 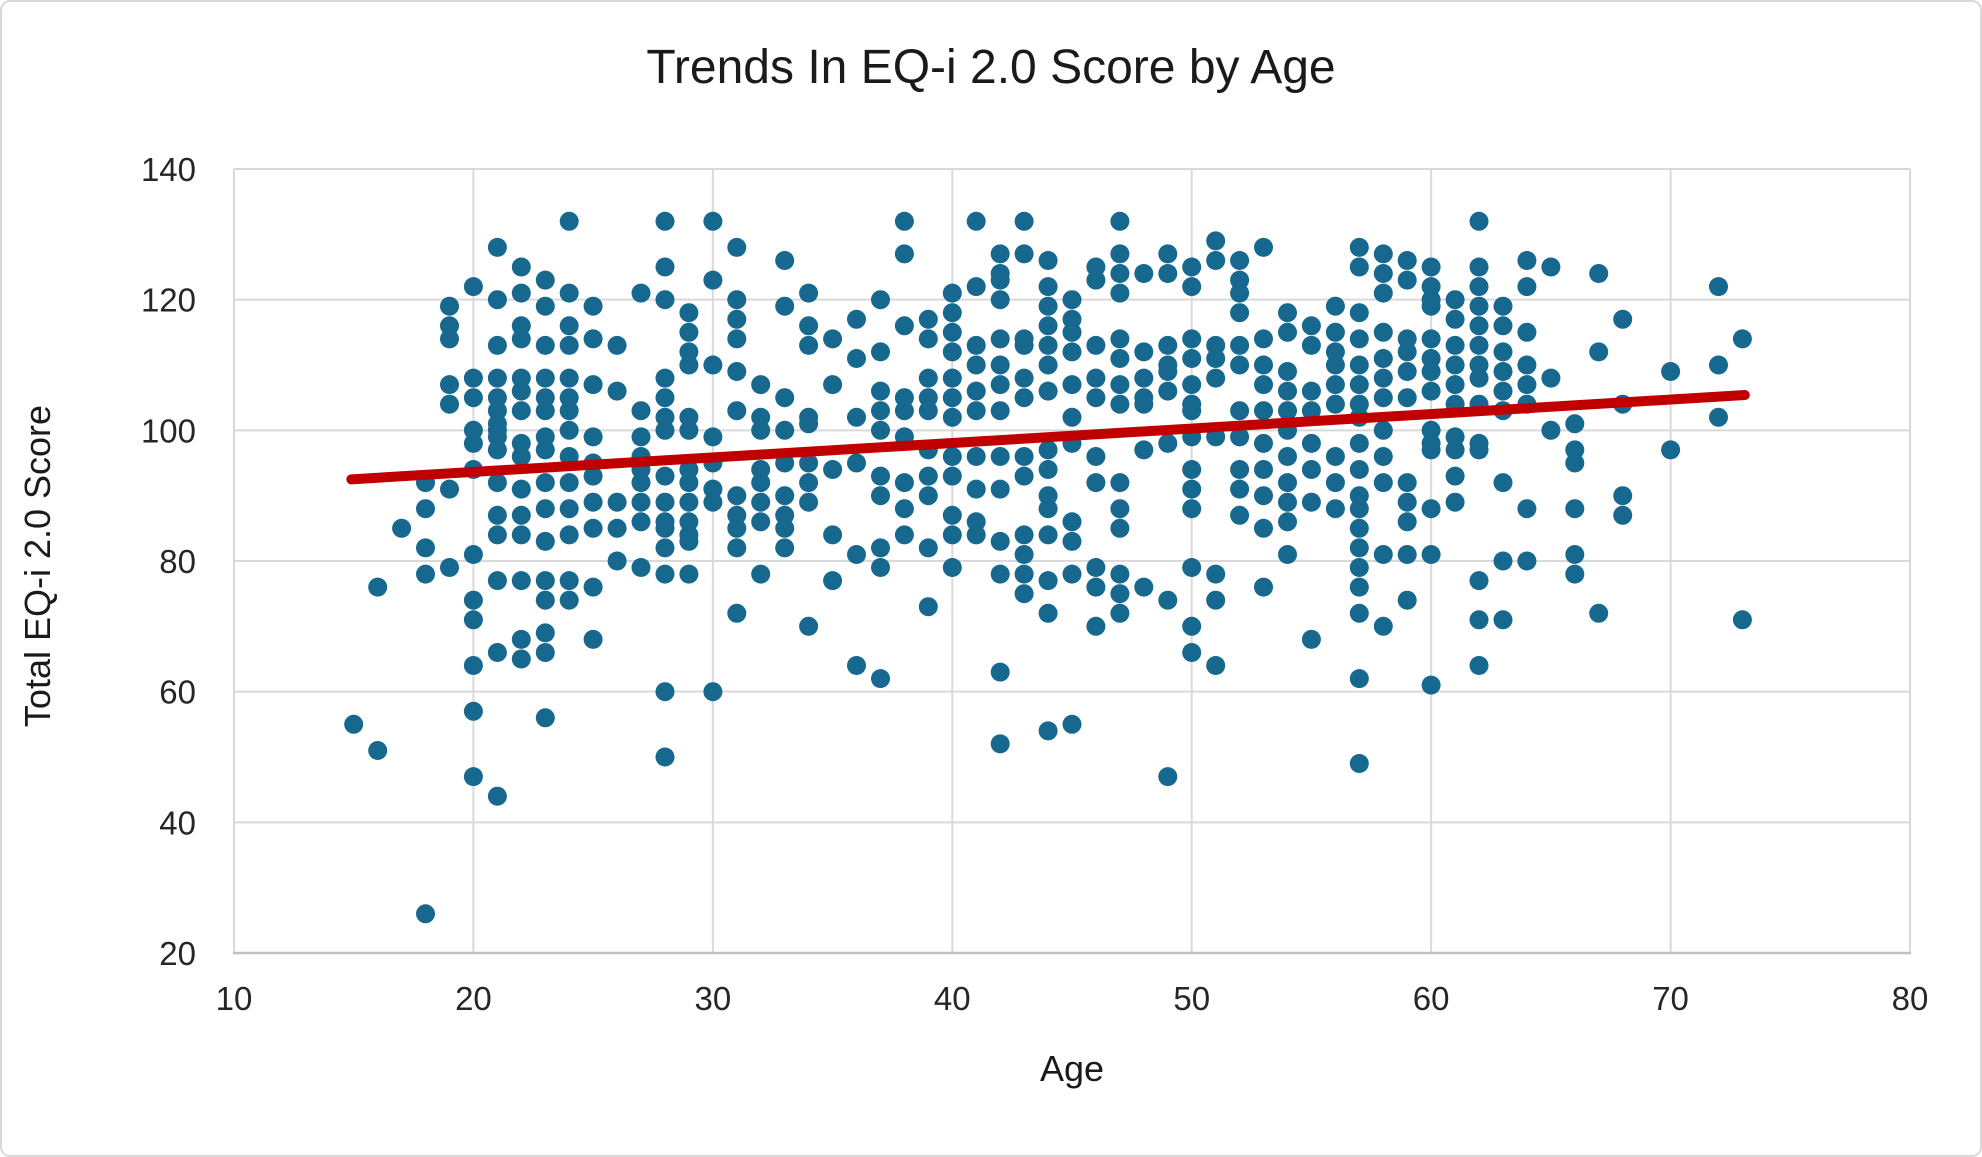 I want to click on x-tick-label: 30, so click(x=712, y=998).